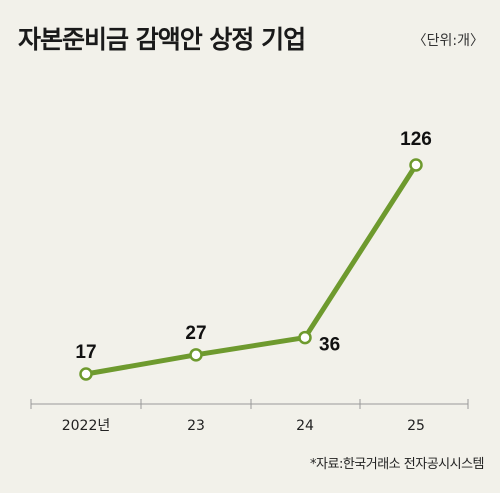 The height and width of the screenshot is (493, 500). Describe the element at coordinates (305, 426) in the screenshot. I see `x-tick-label: 24` at that location.